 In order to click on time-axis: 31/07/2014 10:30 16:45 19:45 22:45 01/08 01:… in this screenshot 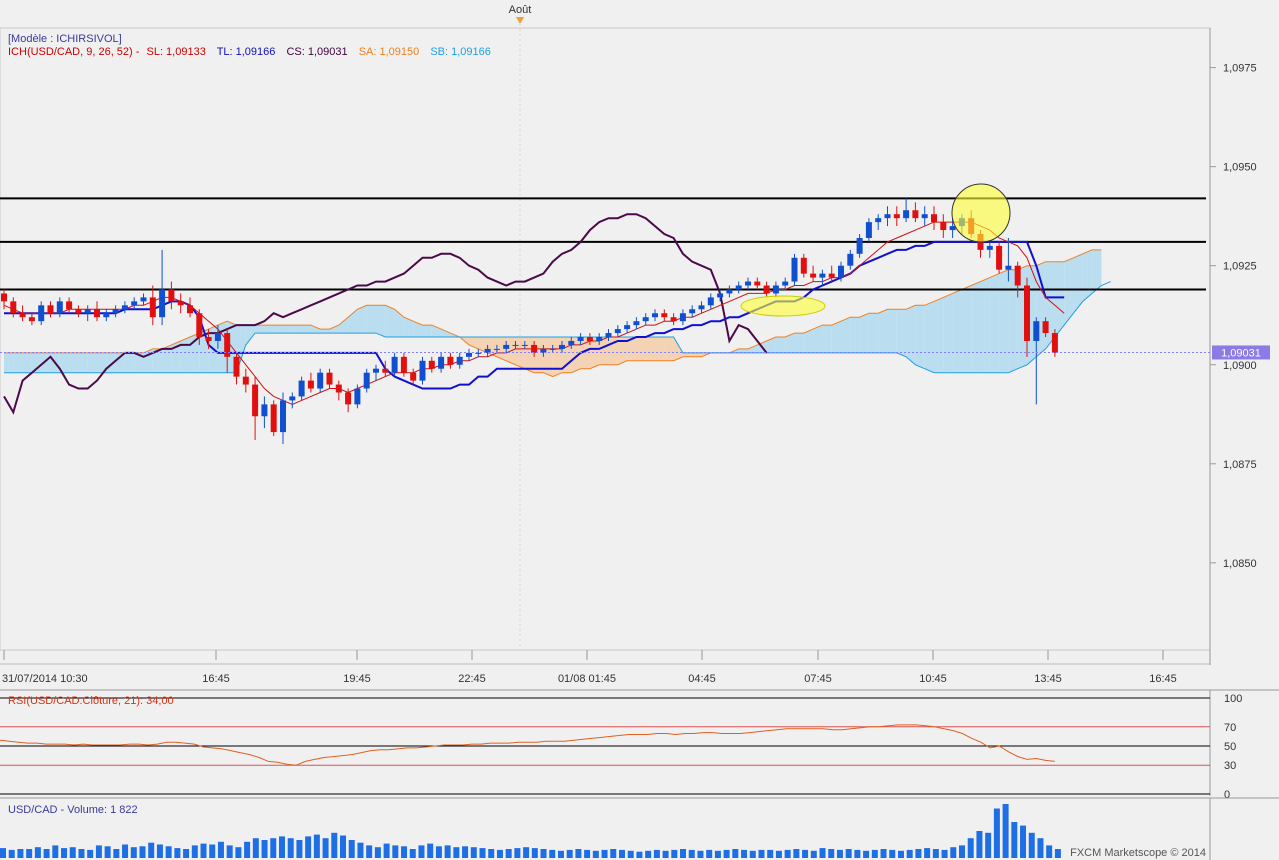, I will do `click(589, 667)`.